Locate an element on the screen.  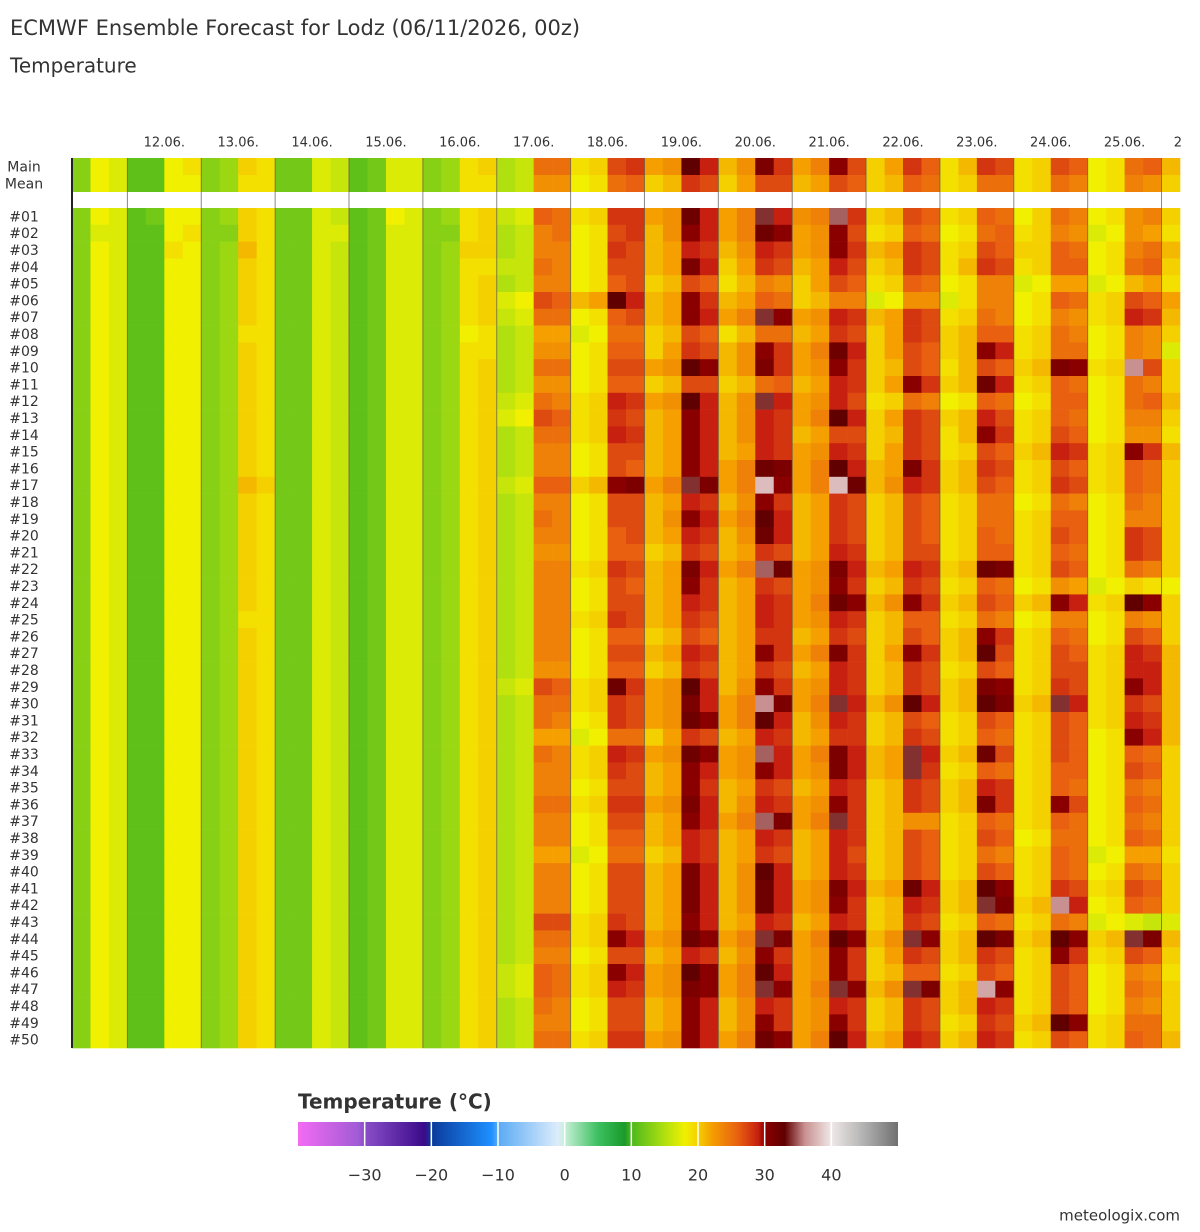
row-label: #32 is located at coordinates (24, 738).